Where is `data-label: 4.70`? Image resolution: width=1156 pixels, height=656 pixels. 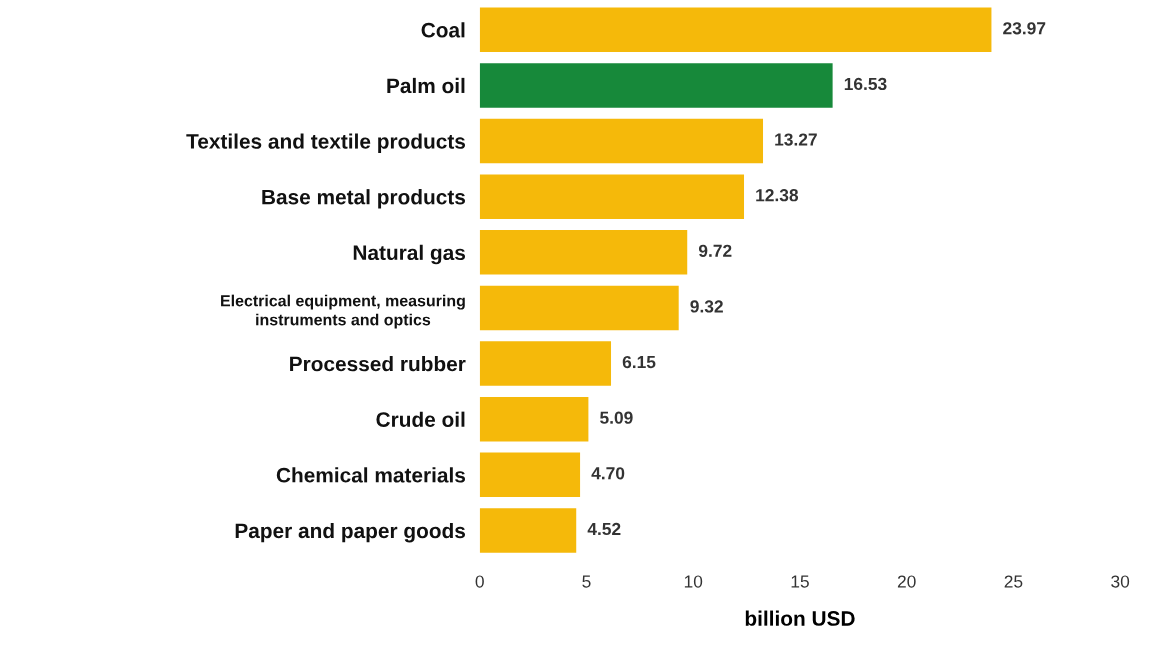
data-label: 4.70 is located at coordinates (608, 473).